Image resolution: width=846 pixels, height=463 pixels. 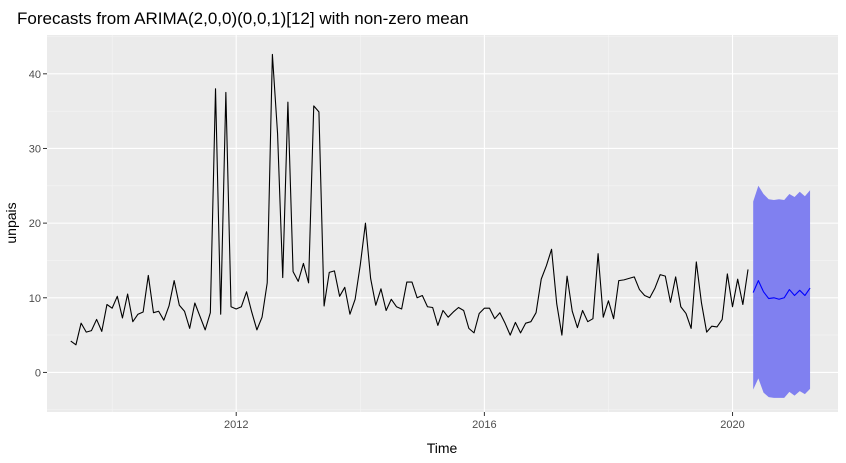 What do you see at coordinates (236, 425) in the screenshot?
I see `x-tick-label: 2012` at bounding box center [236, 425].